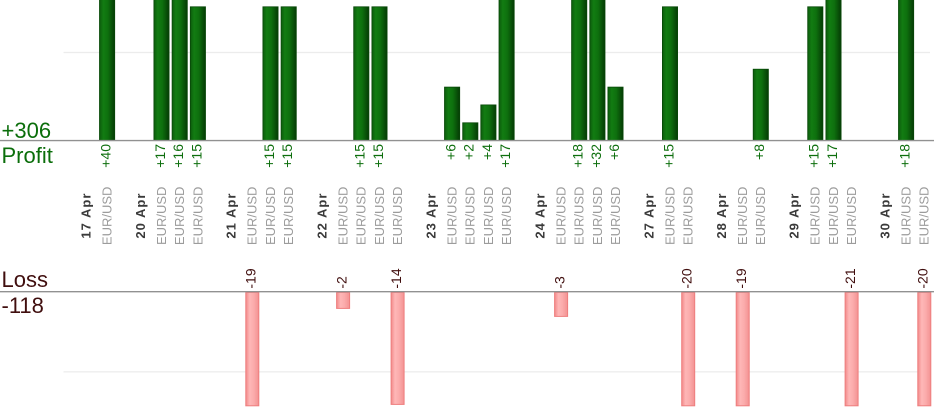  Describe the element at coordinates (539, 216) in the screenshot. I see `svg-text: 24 Apr` at that location.